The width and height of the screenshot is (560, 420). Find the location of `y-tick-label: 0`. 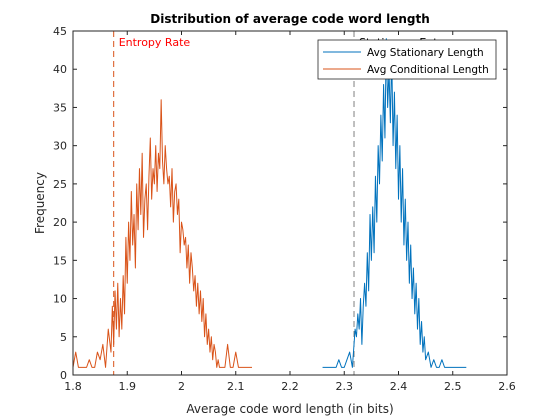

y-tick-label: 0 is located at coordinates (63, 375).